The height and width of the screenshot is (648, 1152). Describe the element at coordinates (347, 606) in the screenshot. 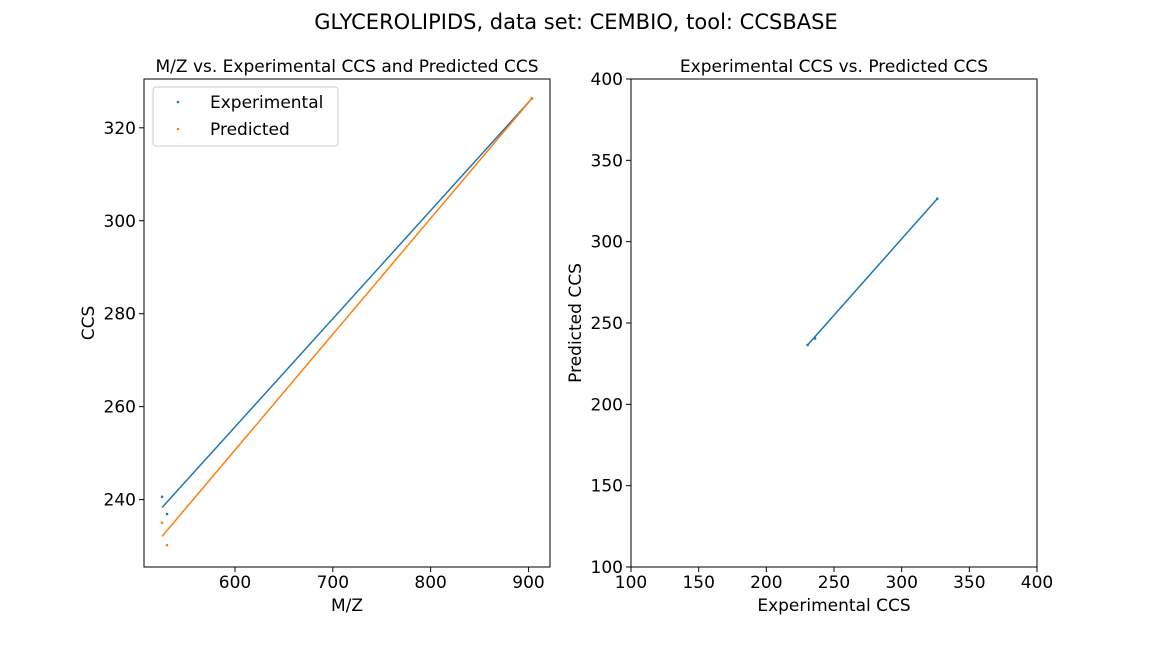

I see `x-axis-label: M/Z` at that location.